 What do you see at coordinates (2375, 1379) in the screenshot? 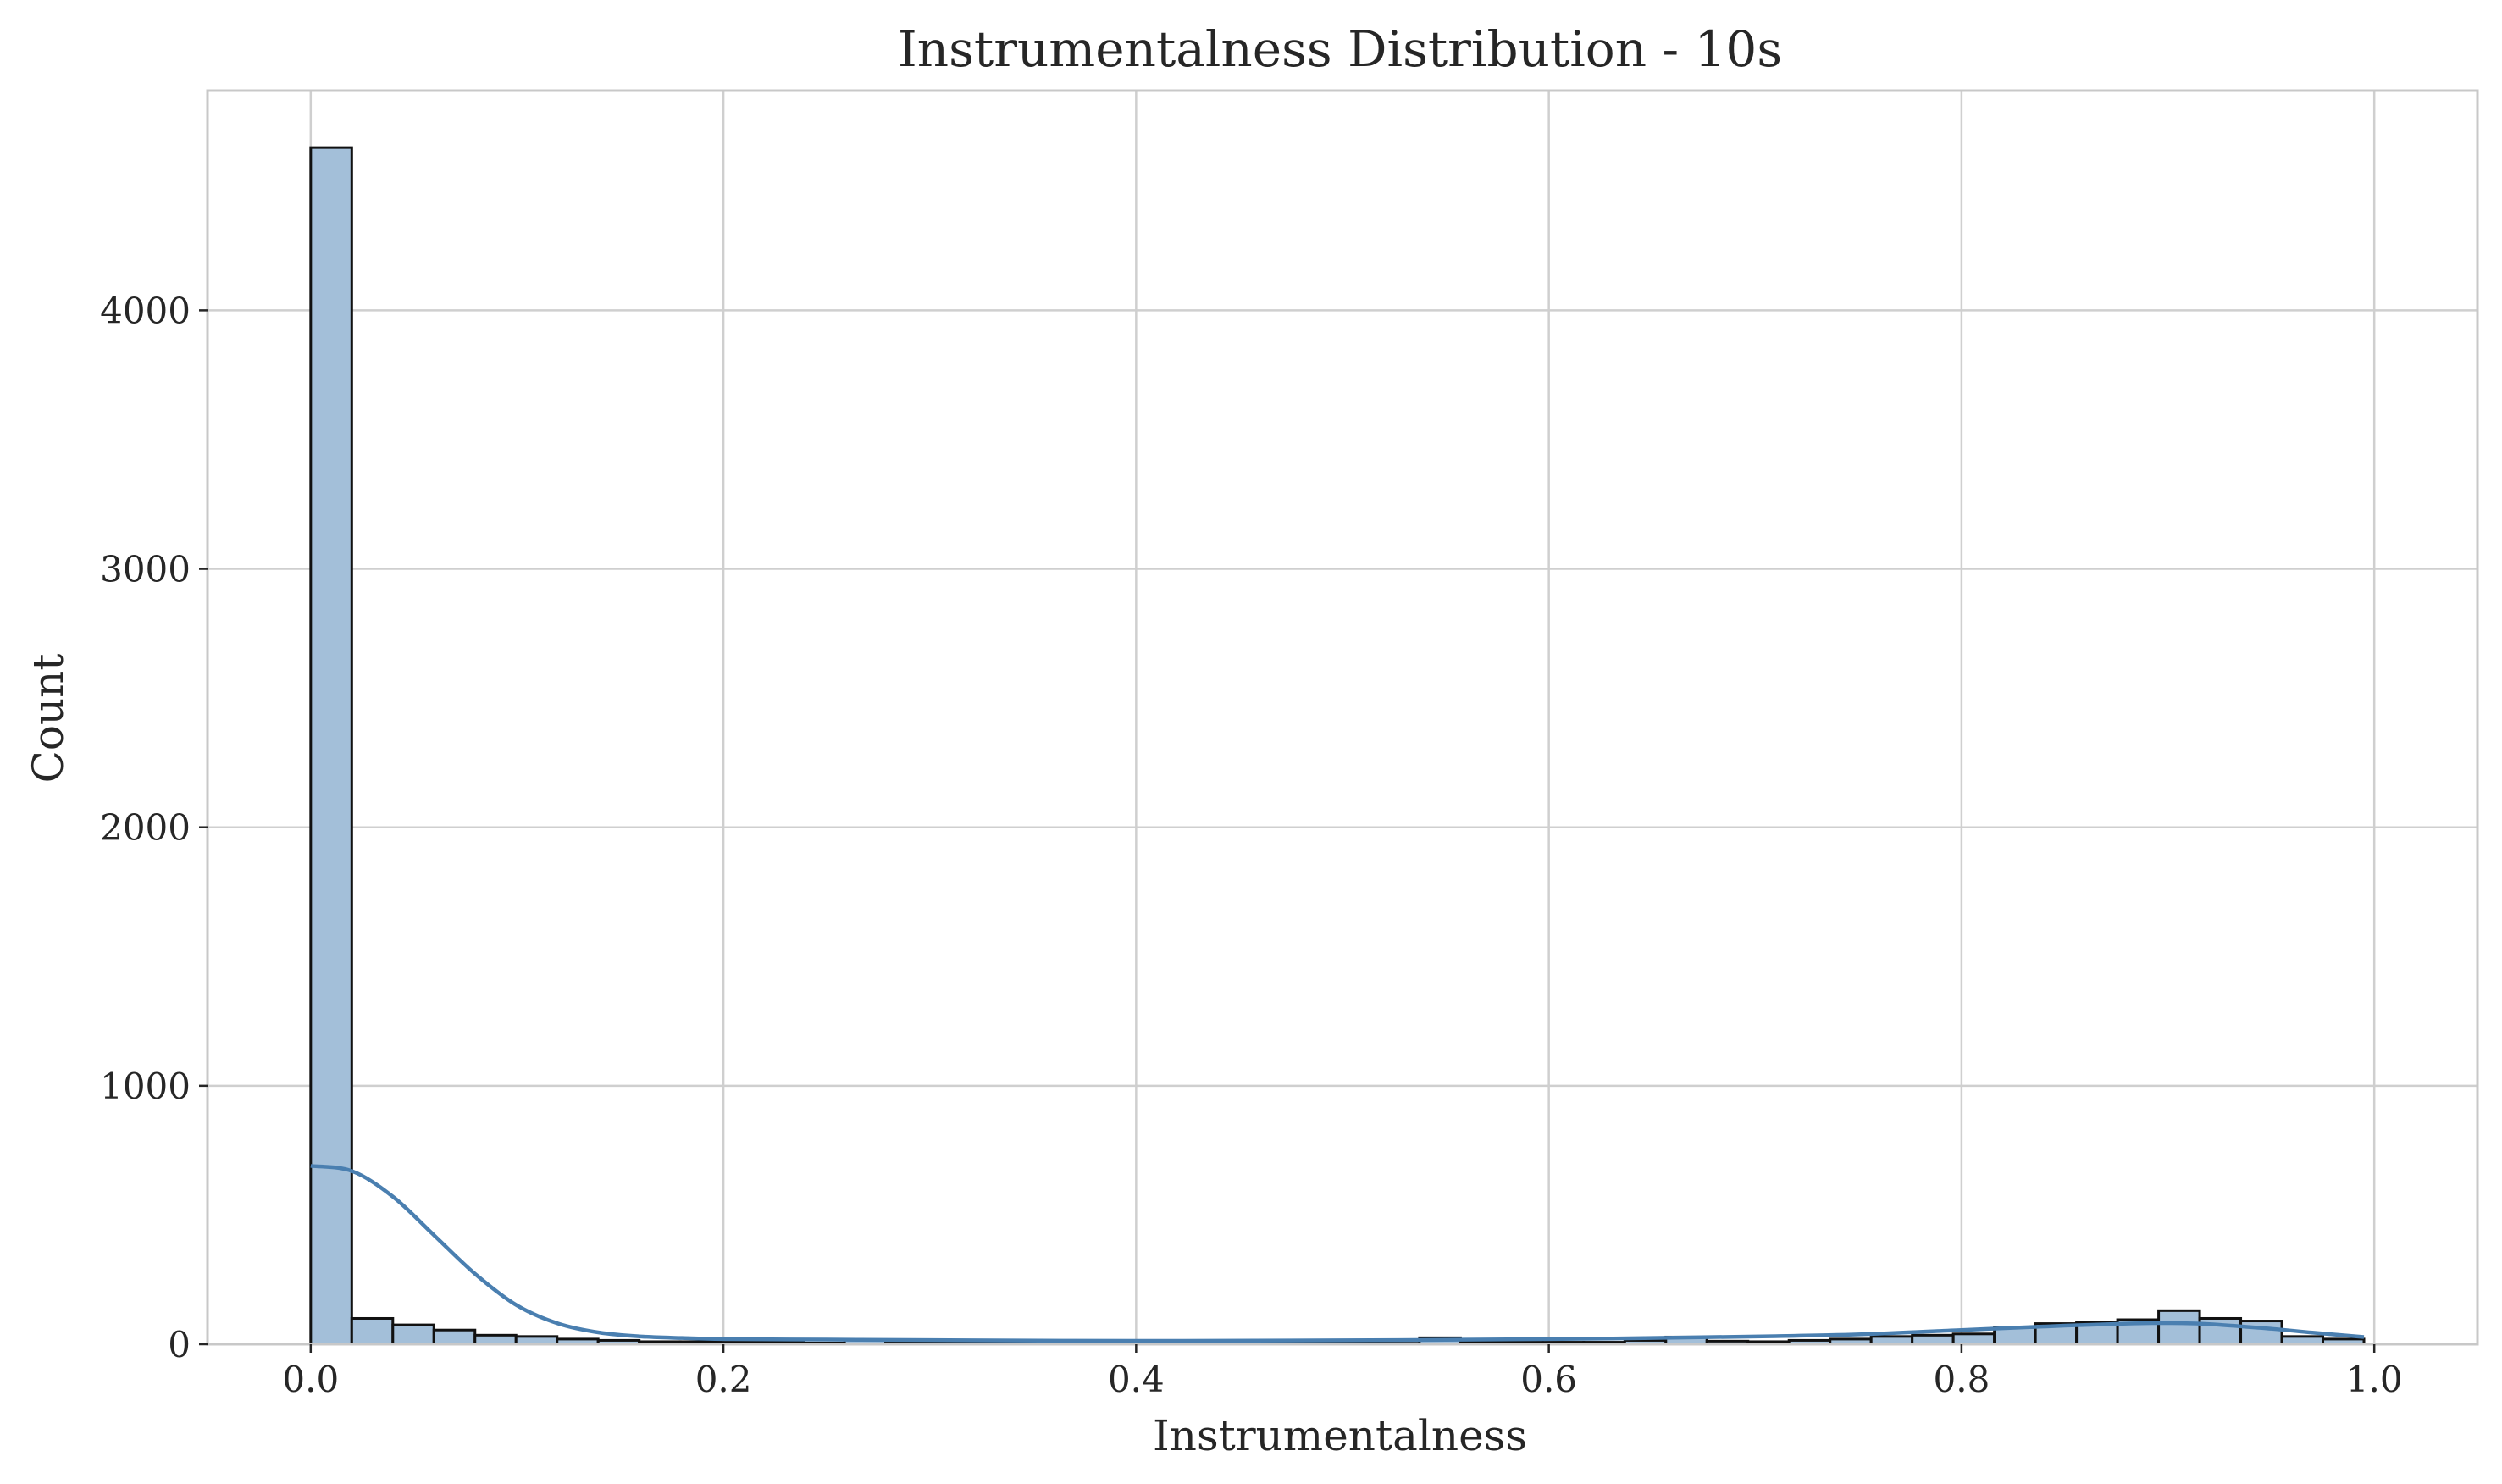
I see `x-tick-label: 1.0` at bounding box center [2375, 1379].